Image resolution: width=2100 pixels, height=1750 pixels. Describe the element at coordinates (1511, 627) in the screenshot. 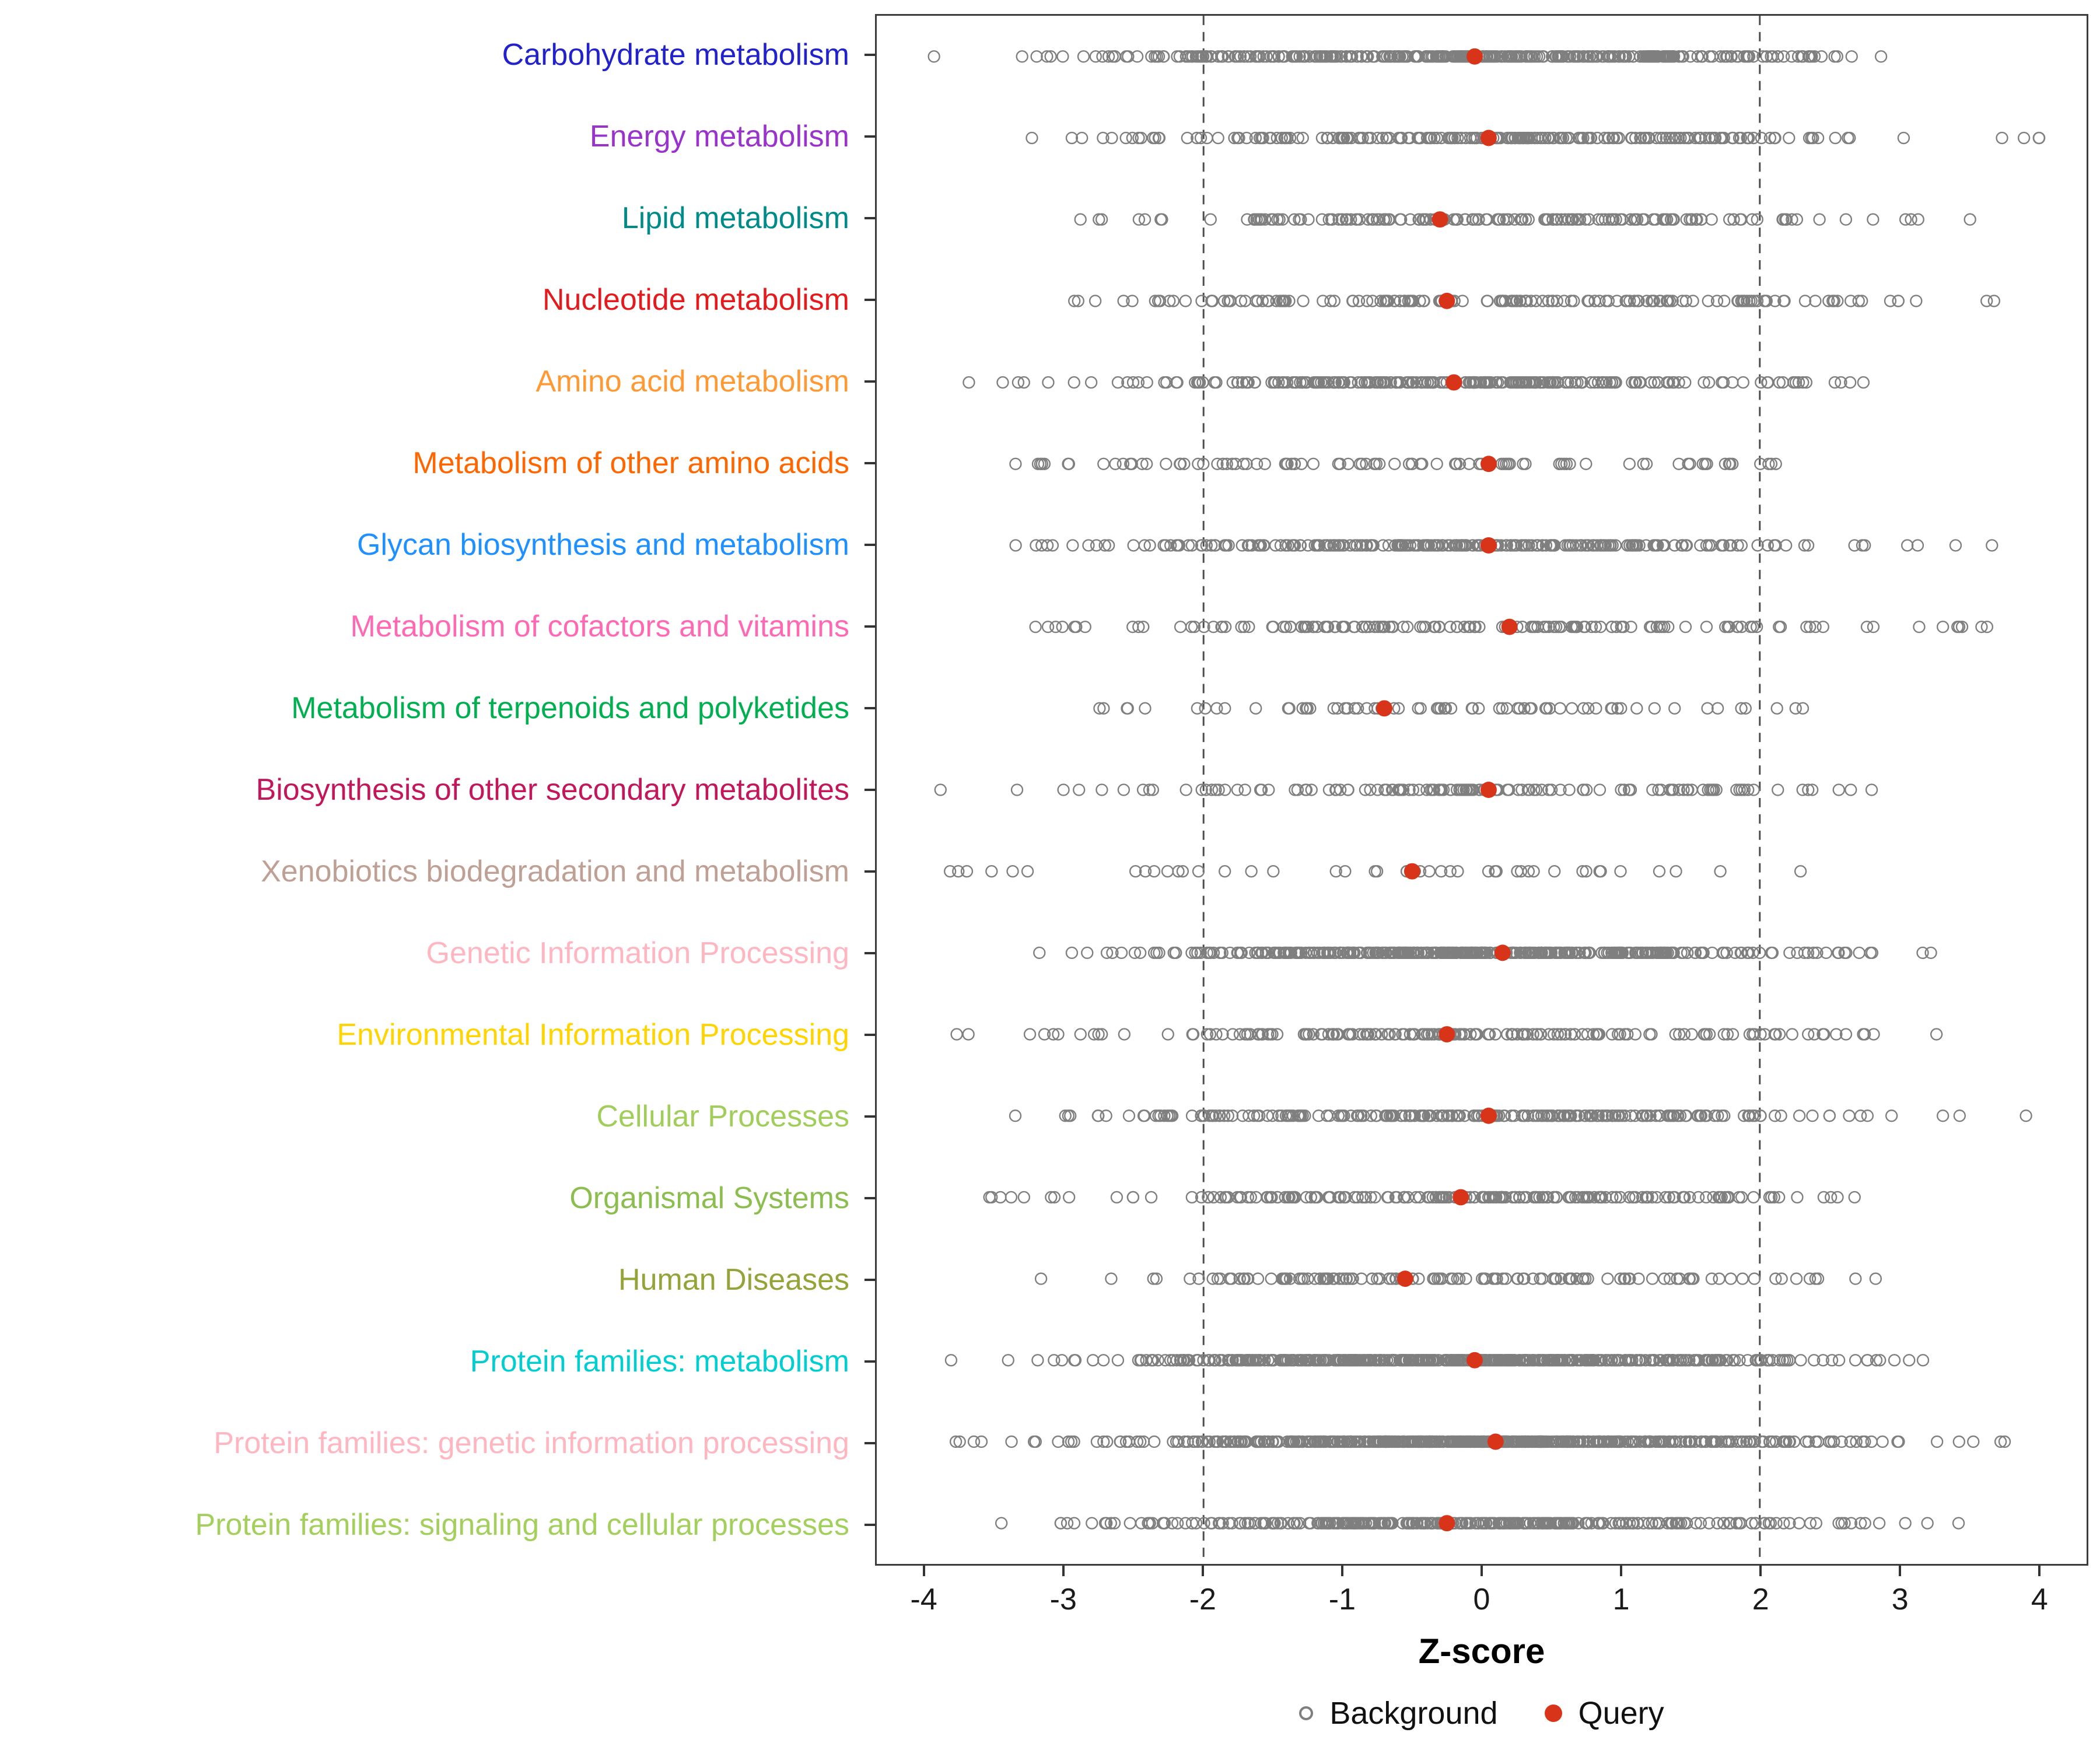

I see `row-points` at that location.